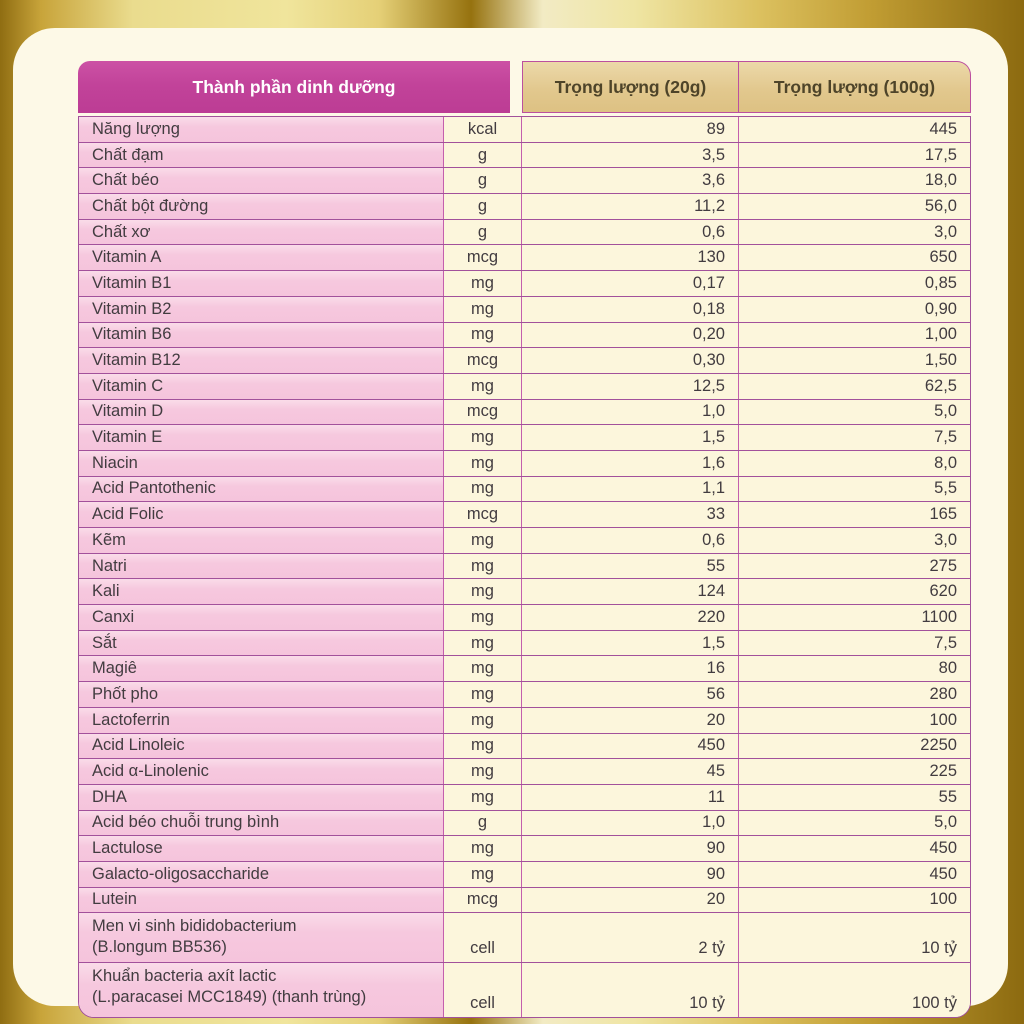  What do you see at coordinates (136, 128) in the screenshot?
I see `nutrient-name-line1: Năng lượng` at bounding box center [136, 128].